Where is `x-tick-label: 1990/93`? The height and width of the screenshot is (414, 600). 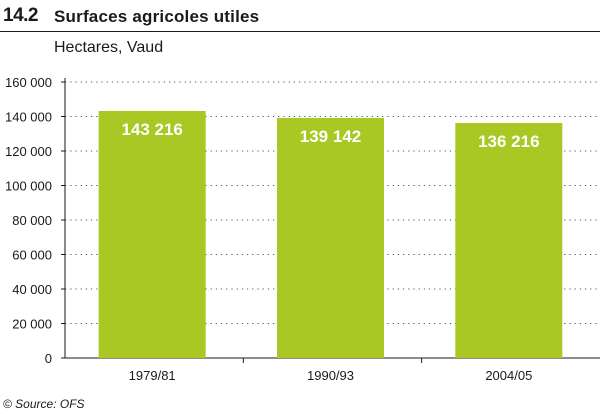
x-tick-label: 1990/93 is located at coordinates (330, 375).